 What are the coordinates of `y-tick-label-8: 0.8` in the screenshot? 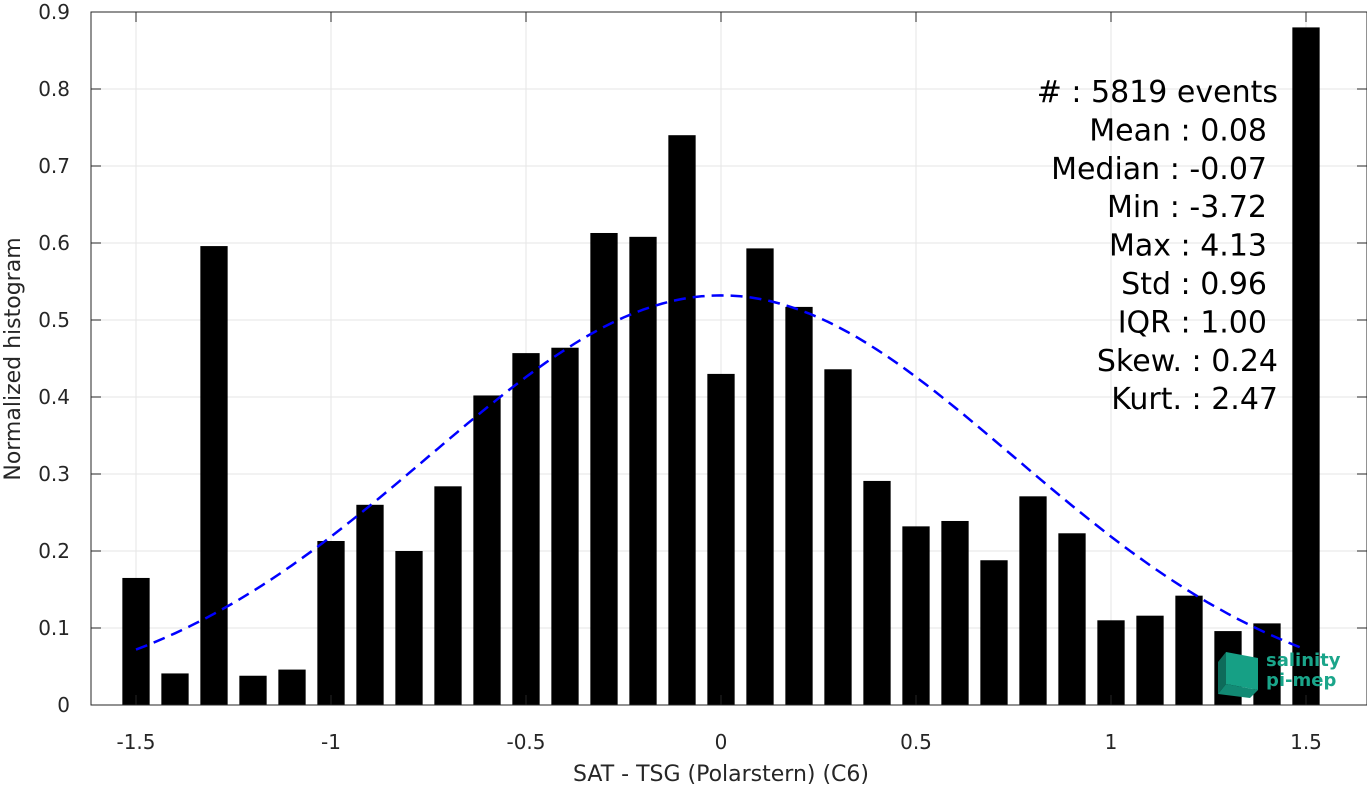 It's located at (54, 89).